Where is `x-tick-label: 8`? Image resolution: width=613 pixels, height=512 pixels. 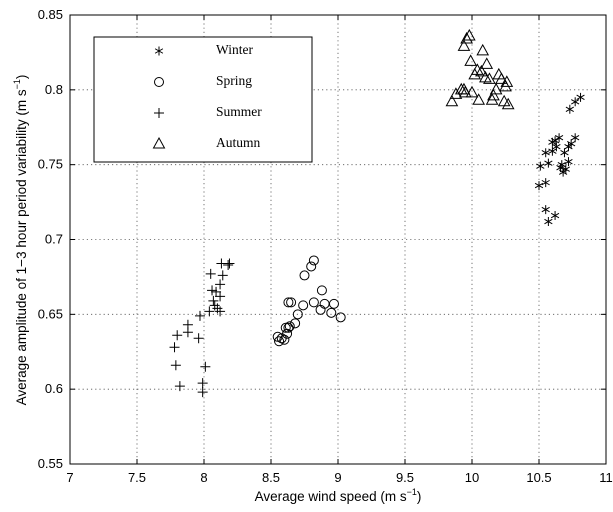
x-tick-label: 8 is located at coordinates (203, 477).